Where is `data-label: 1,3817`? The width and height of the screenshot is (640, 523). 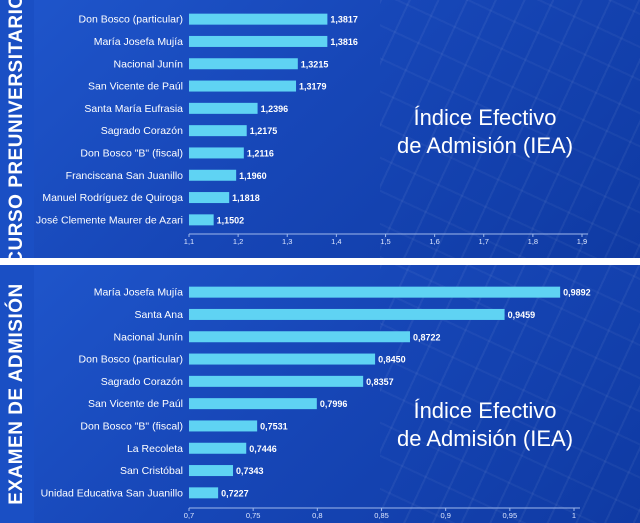
data-label: 1,3817 is located at coordinates (344, 20).